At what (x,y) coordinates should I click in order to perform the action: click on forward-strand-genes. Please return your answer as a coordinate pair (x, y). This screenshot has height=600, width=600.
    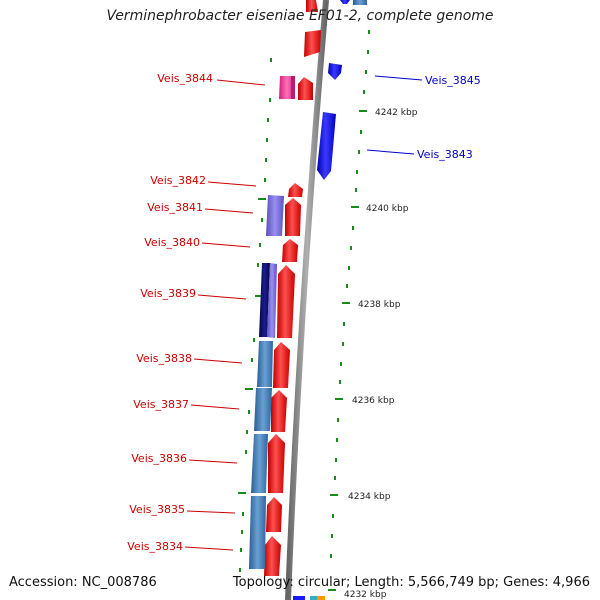
    Looking at the image, I should click on (292, 288).